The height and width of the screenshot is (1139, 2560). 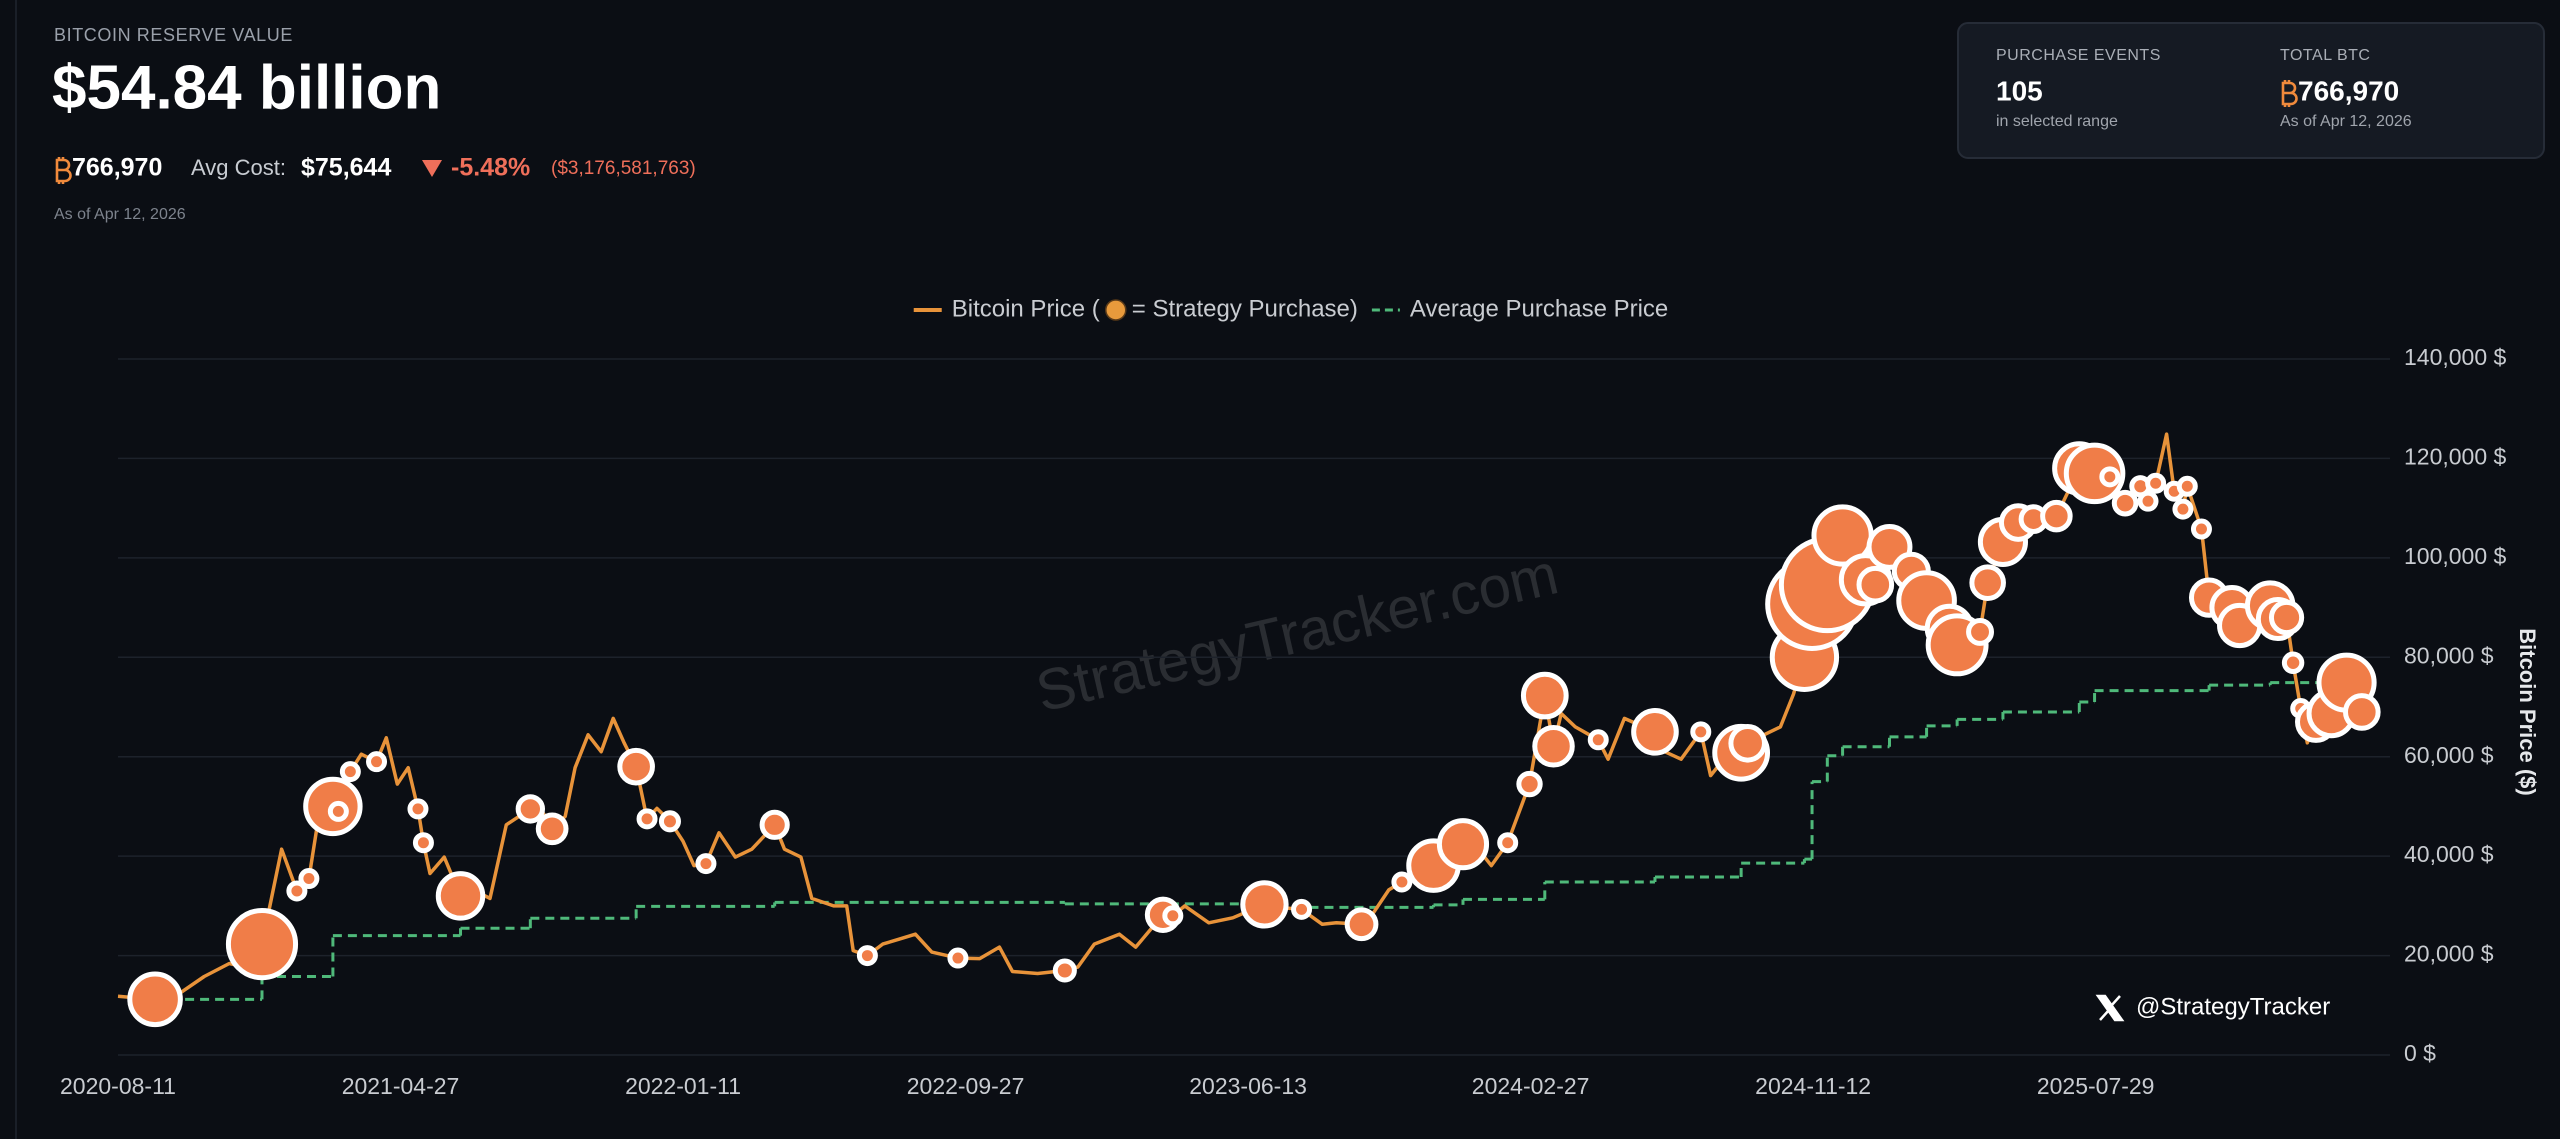 What do you see at coordinates (1245, 308) in the screenshot?
I see `legend-label: = Strategy Purchase)` at bounding box center [1245, 308].